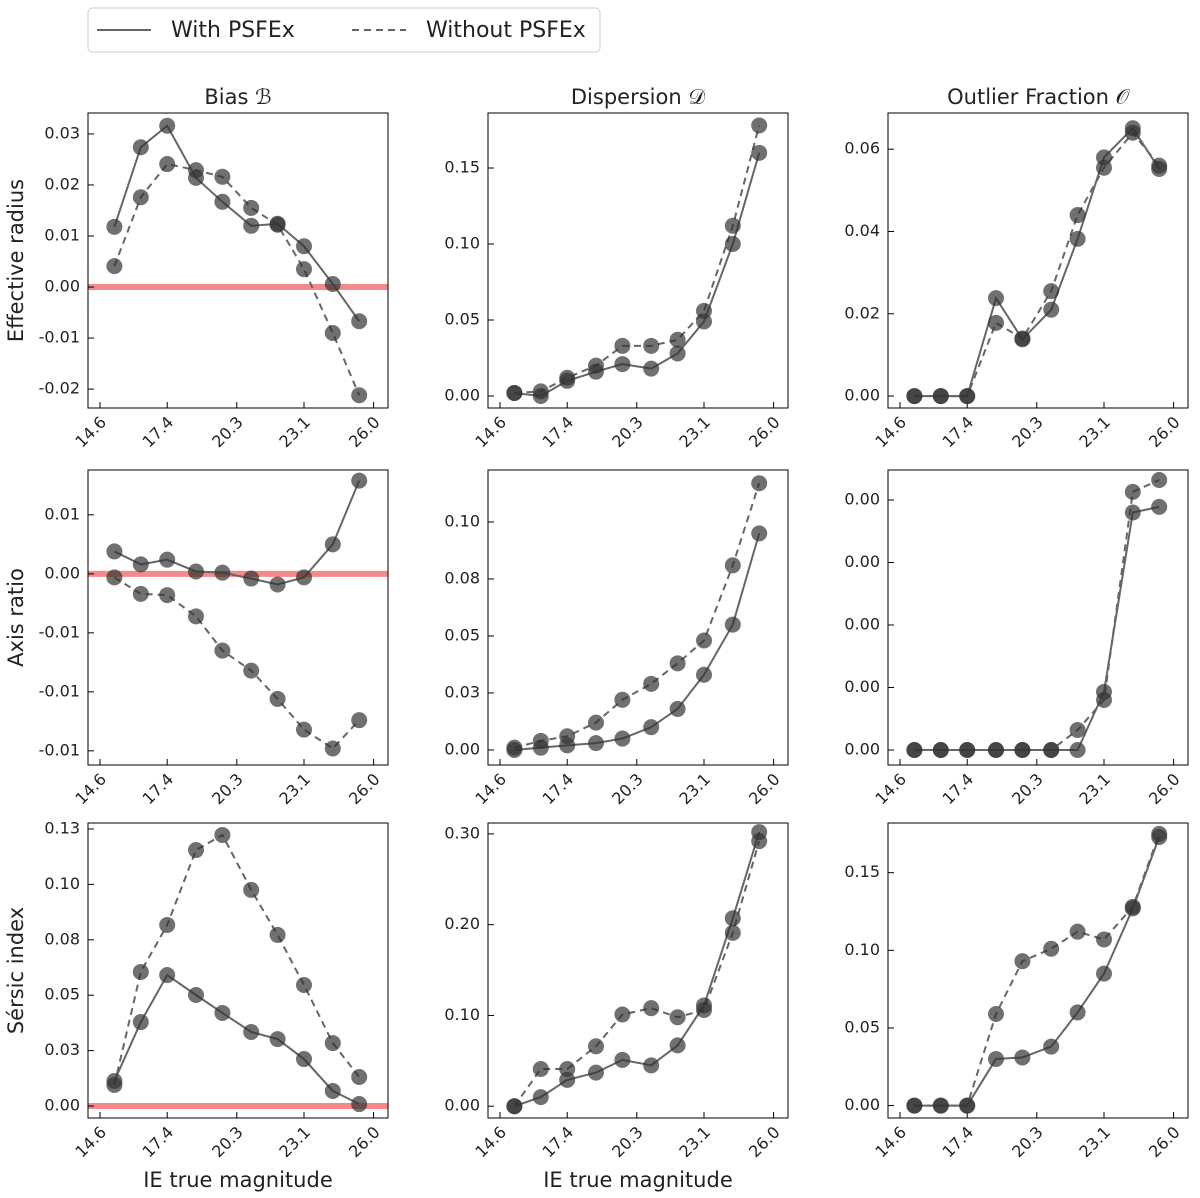 This screenshot has height=1198, width=1200. Describe the element at coordinates (16, 260) in the screenshot. I see `y-axis-label: Effective radius` at that location.